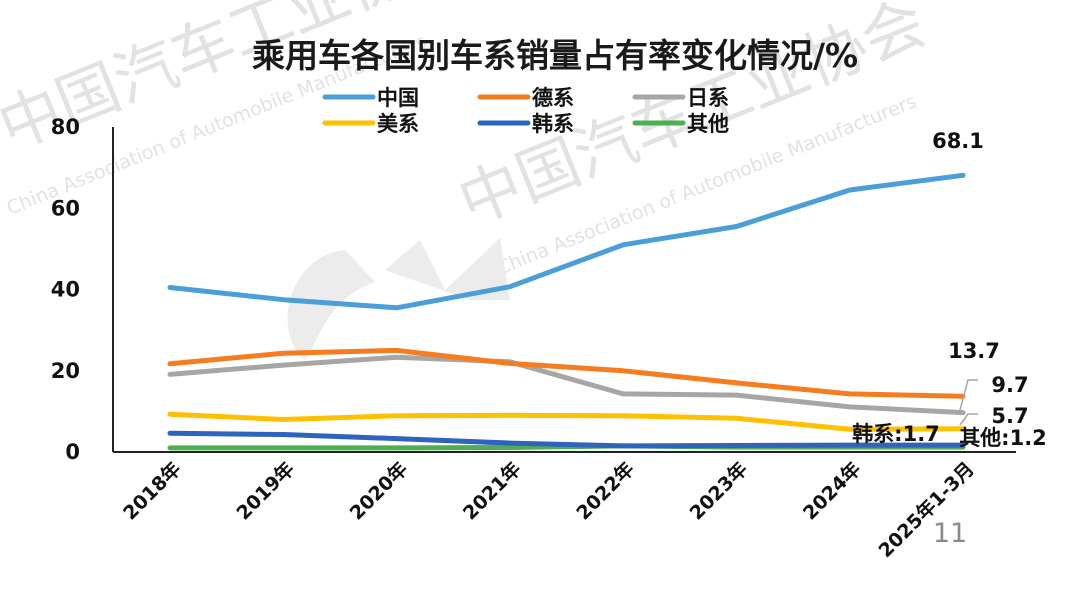 This screenshot has height=590, width=1080. Describe the element at coordinates (553, 124) in the screenshot. I see `legend-label: 韩系` at that location.